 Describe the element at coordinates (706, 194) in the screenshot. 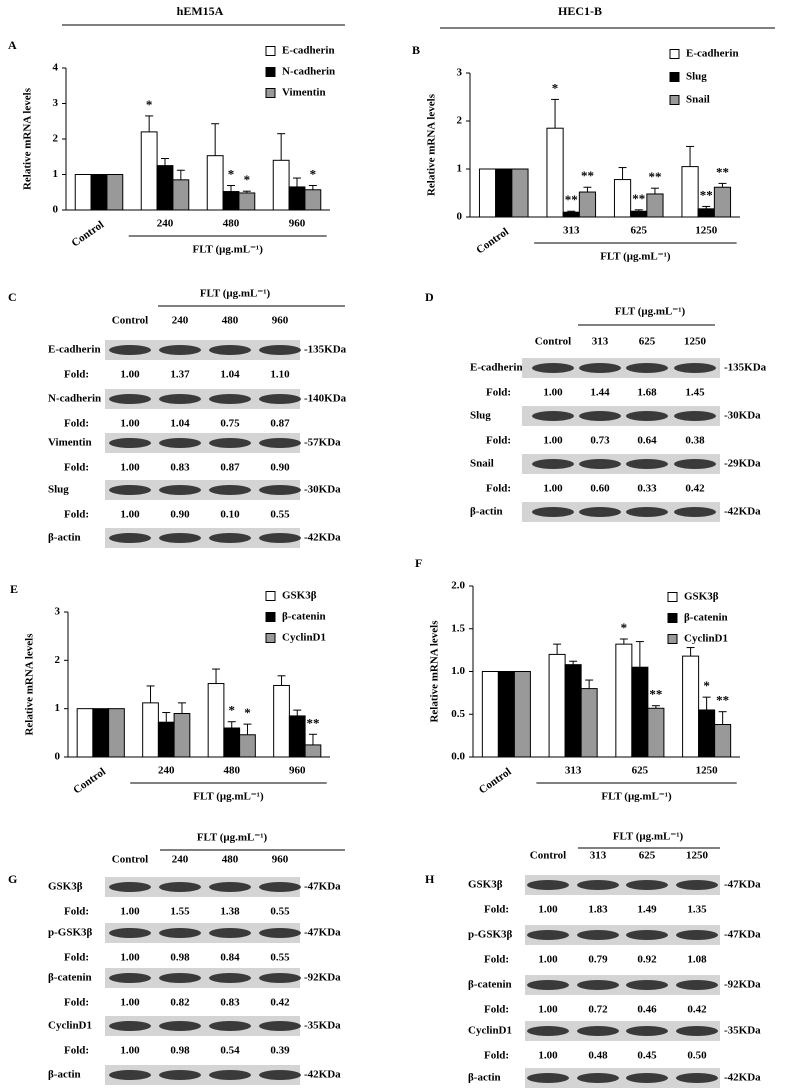

I see `significance: **` at that location.